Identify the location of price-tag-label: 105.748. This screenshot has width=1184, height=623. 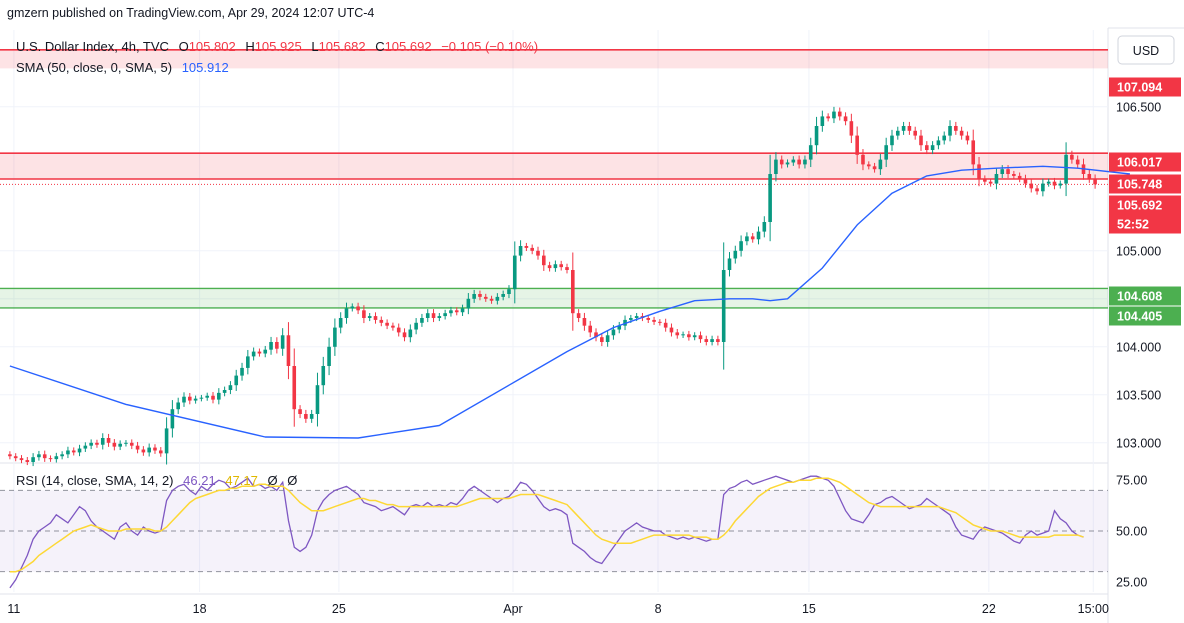
(1139, 185).